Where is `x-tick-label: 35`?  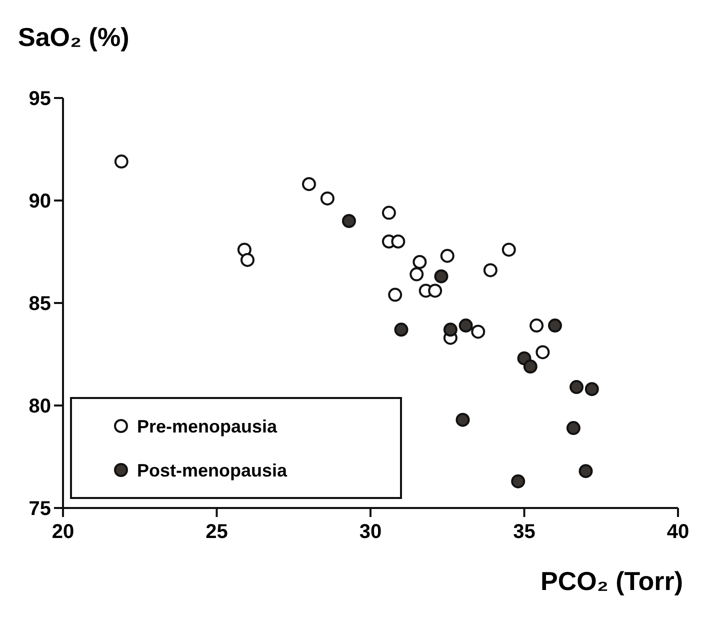 x-tick-label: 35 is located at coordinates (524, 532).